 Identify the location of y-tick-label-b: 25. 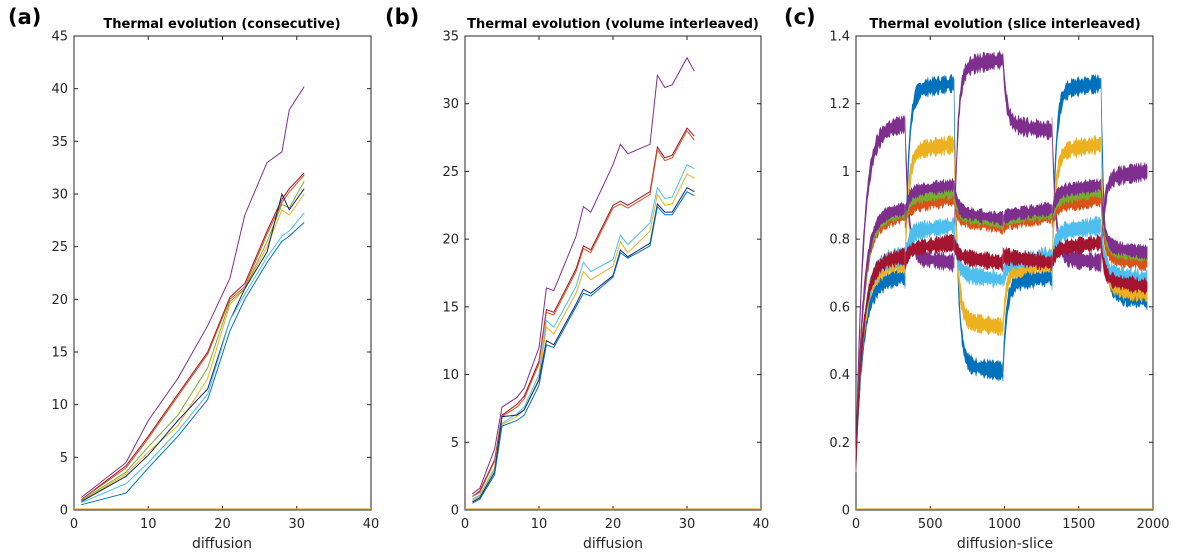
(450, 172).